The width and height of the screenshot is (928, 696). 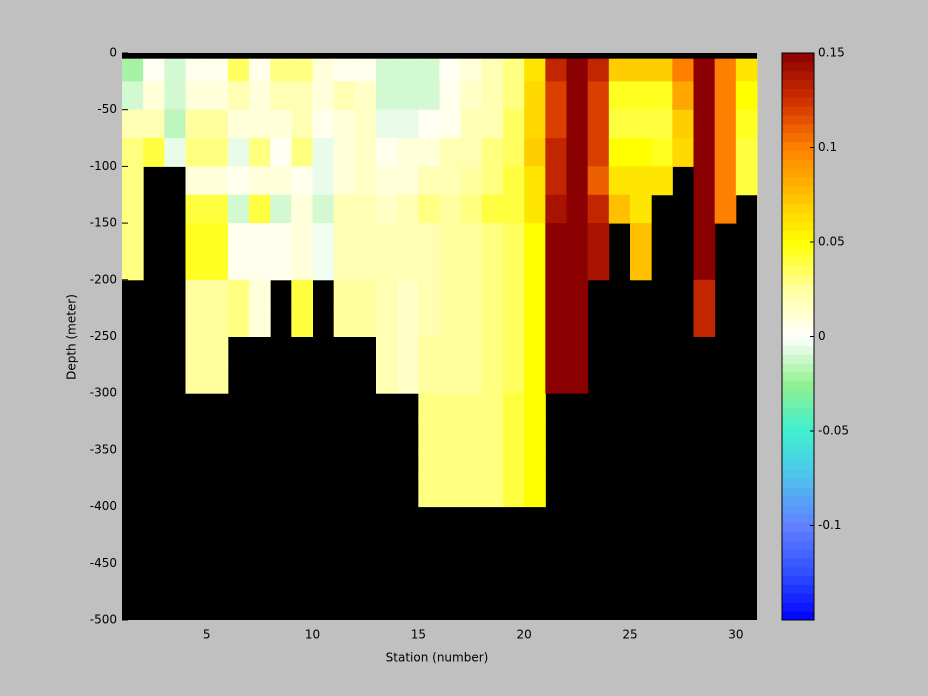 I want to click on colorbar: -0.1 -0.05 0 0.05 0.1 0.15, so click(x=815, y=333).